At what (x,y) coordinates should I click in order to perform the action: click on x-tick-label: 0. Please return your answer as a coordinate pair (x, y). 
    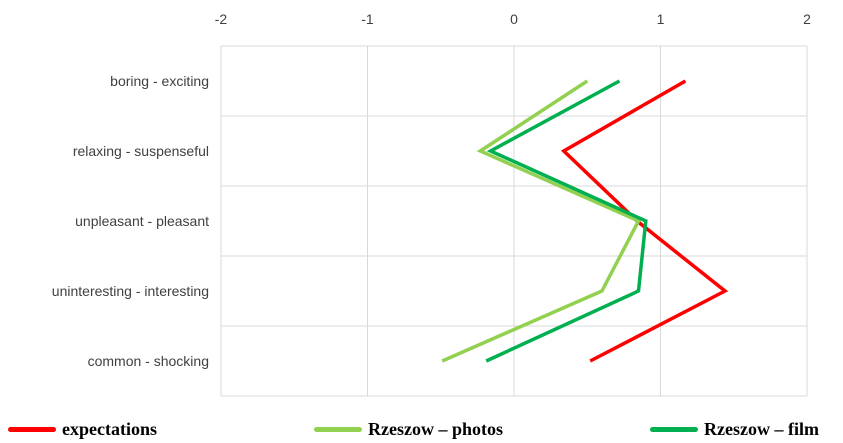
    Looking at the image, I should click on (514, 19).